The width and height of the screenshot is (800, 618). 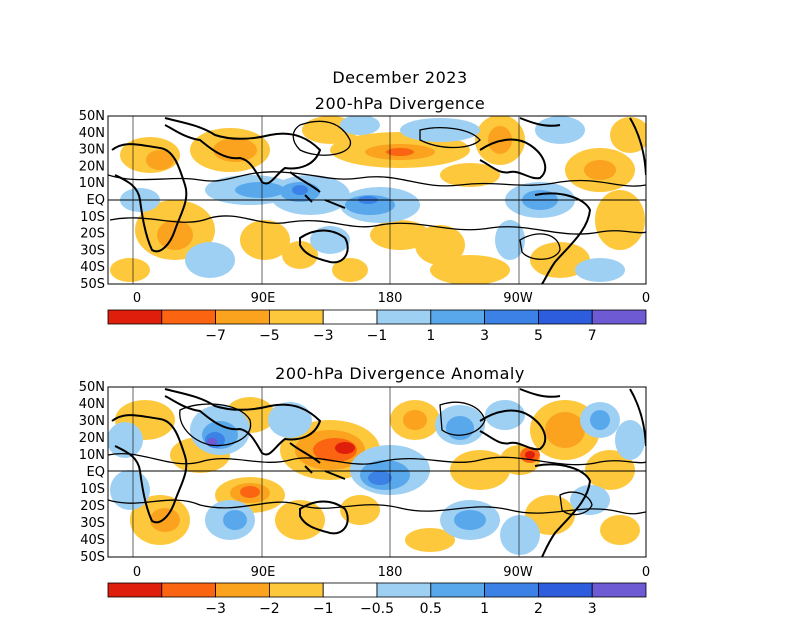 I want to click on colorbar-label: 0.5, so click(x=431, y=609).